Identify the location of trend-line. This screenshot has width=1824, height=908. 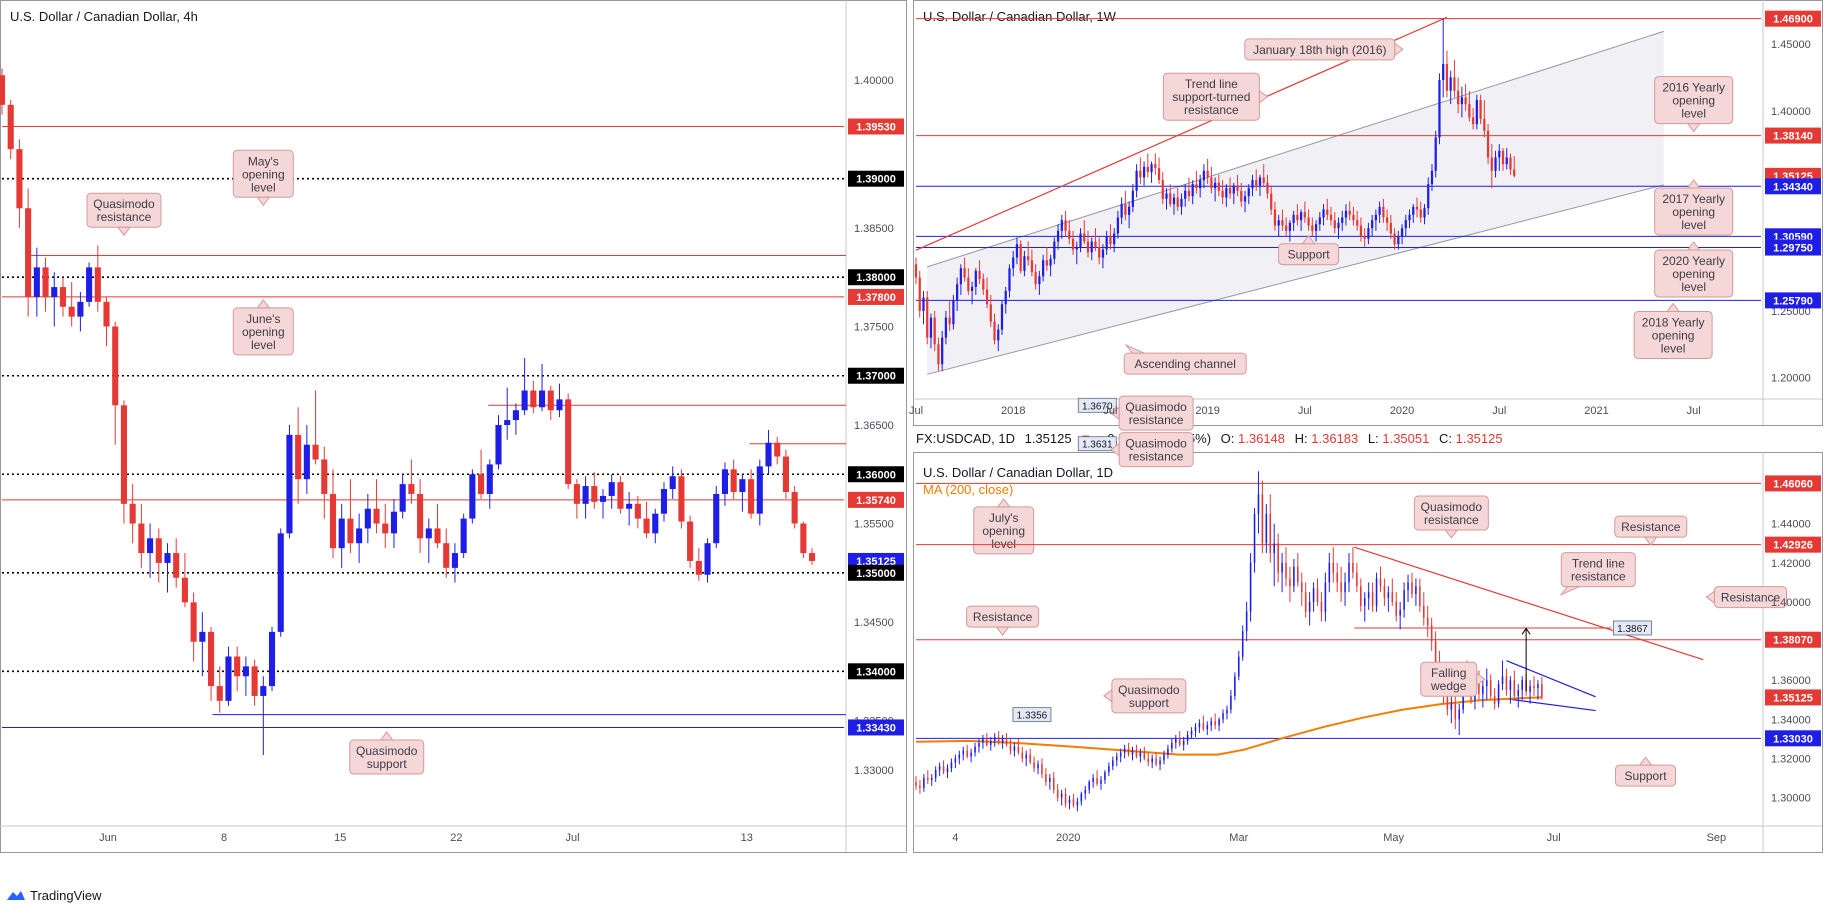
(1551, 705).